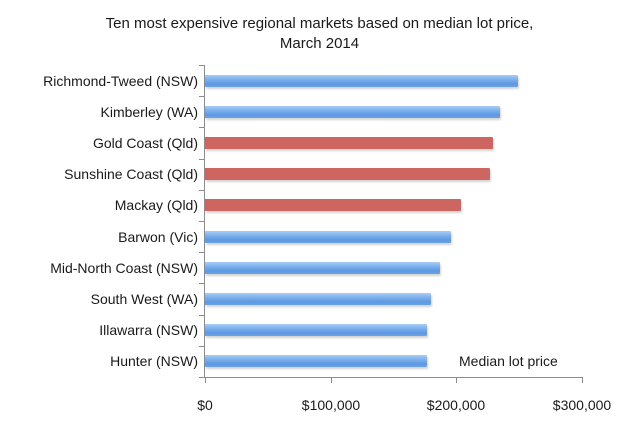  What do you see at coordinates (205, 405) in the screenshot?
I see `x-axis-tick-label: $0` at bounding box center [205, 405].